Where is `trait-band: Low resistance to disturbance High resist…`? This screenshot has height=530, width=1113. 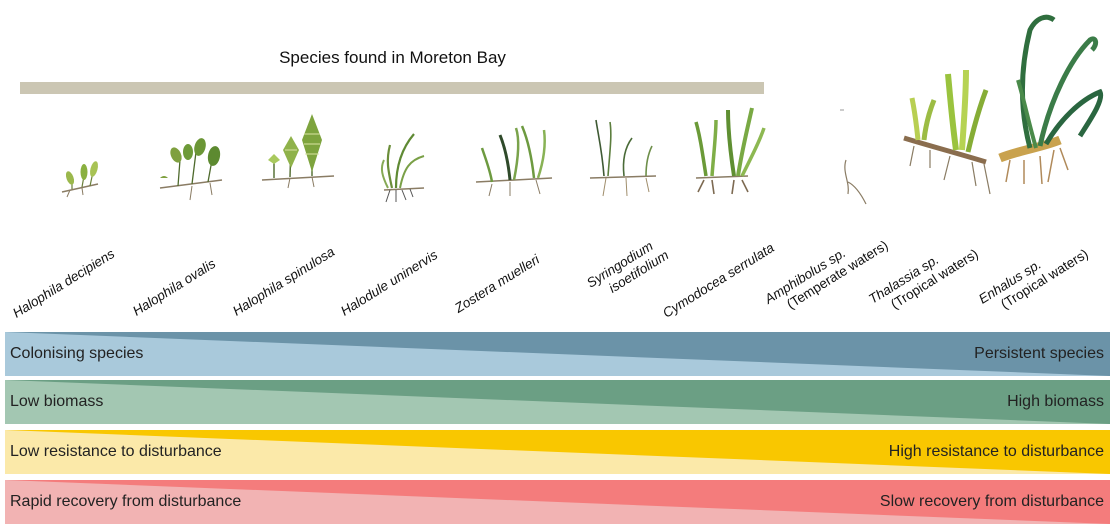
trait-band: Low resistance to disturbance High resist… is located at coordinates (557, 452).